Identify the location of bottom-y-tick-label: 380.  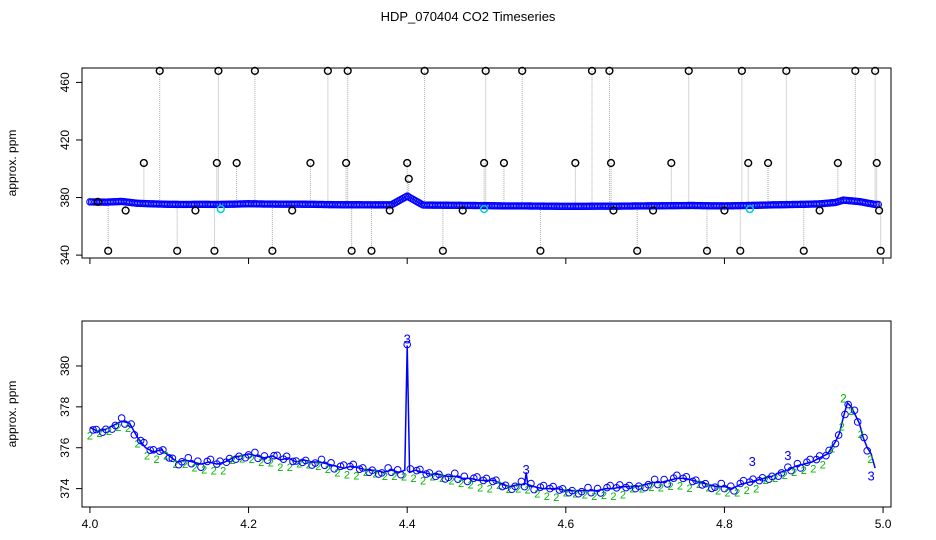
(65, 366).